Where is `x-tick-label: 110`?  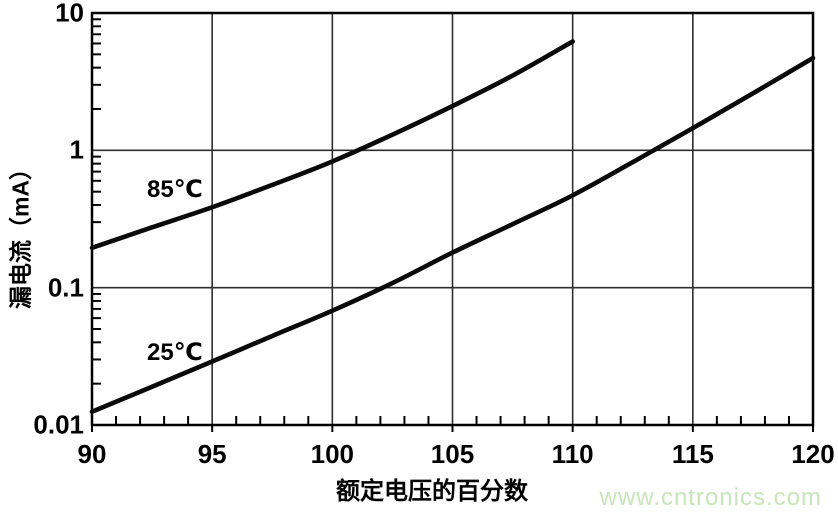
x-tick-label: 110 is located at coordinates (572, 454).